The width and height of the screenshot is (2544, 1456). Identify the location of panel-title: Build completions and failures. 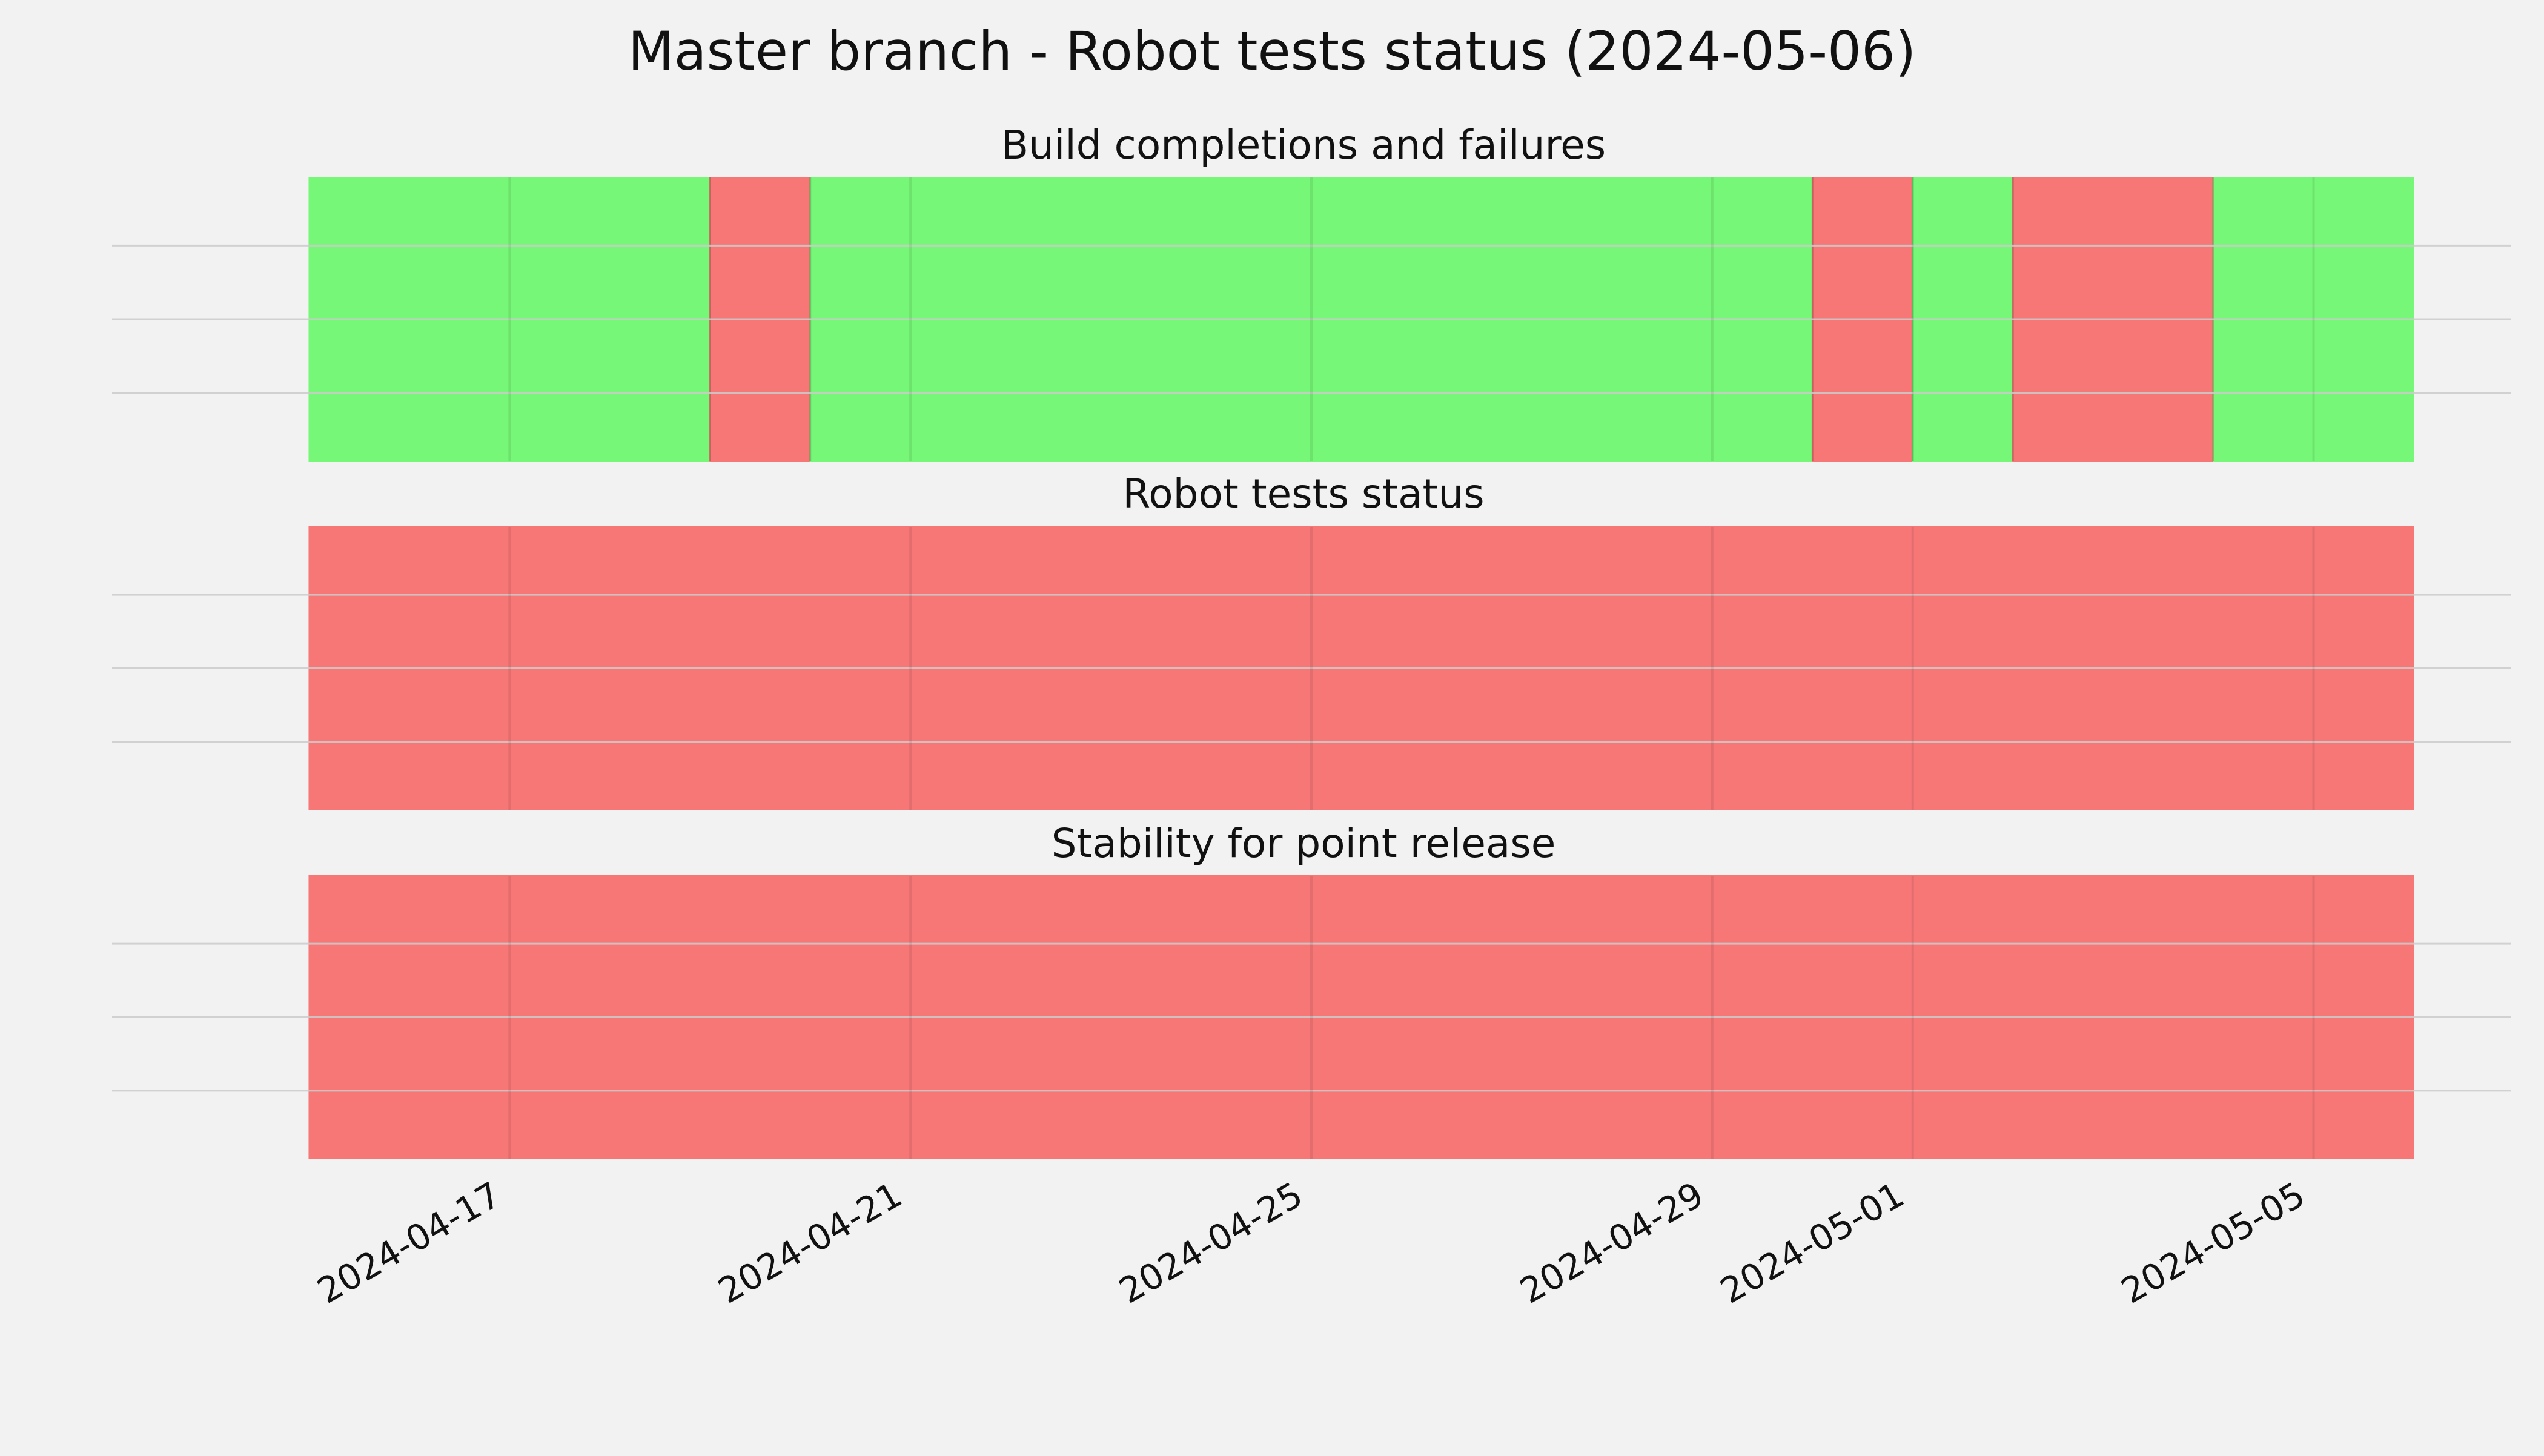
(1303, 145).